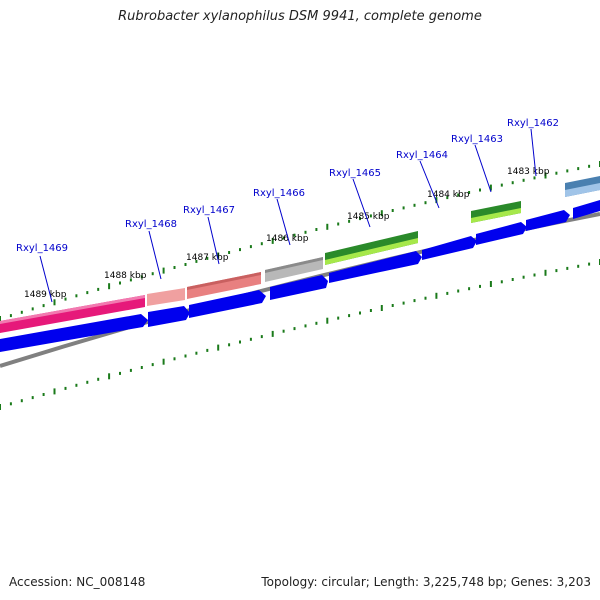  I want to click on locus-tag-label: Rxyl_1465, so click(355, 173).